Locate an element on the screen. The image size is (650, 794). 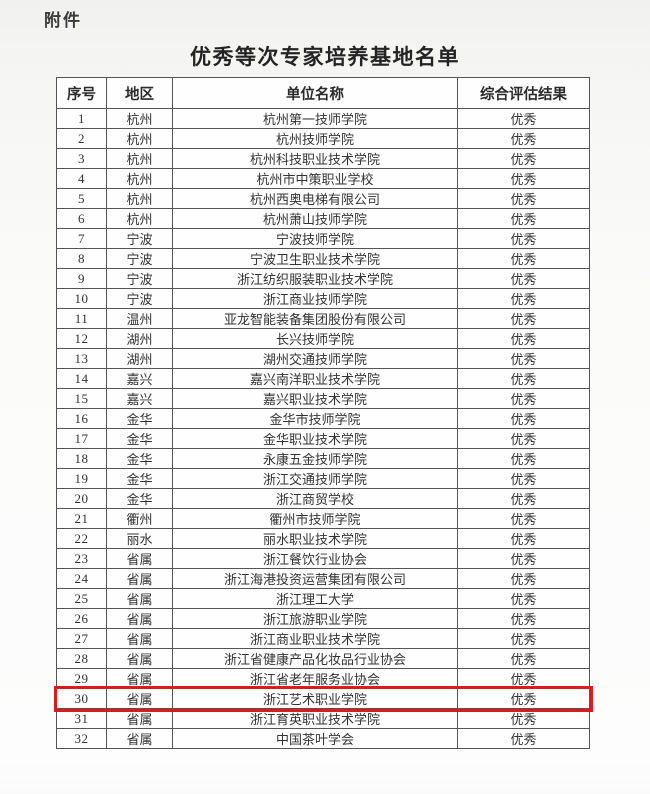
cell-unit-name: 杭州科技职业技术学院 is located at coordinates (315, 158).